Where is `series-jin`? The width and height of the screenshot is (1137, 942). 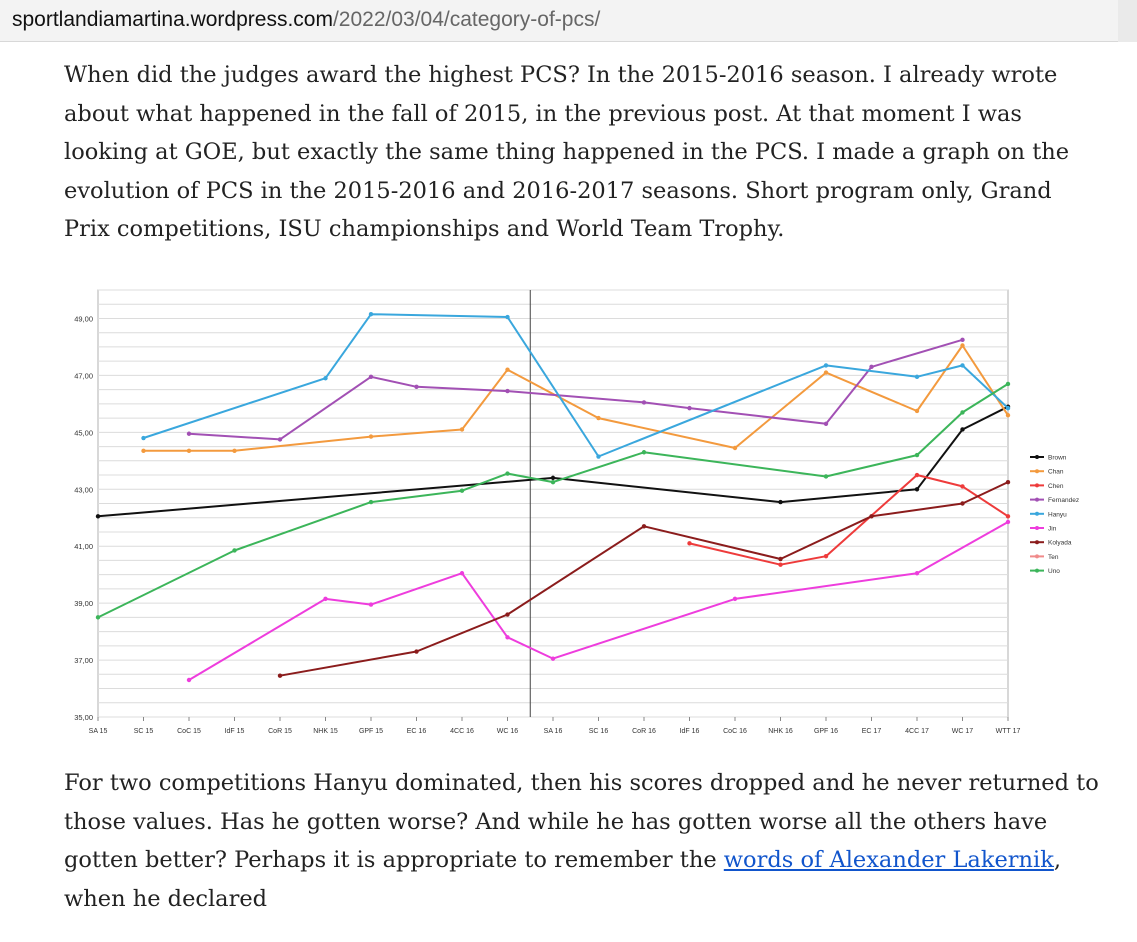
series-jin is located at coordinates (598, 601).